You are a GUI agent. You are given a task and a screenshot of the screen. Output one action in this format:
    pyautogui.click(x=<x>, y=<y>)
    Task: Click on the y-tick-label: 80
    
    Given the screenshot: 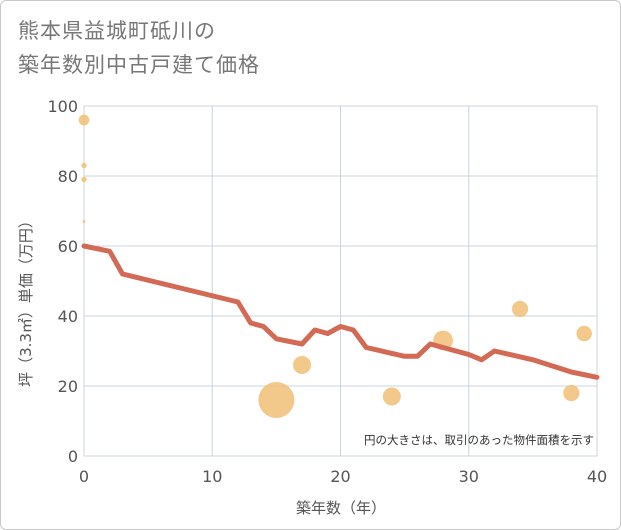 What is the action you would take?
    pyautogui.click(x=68, y=176)
    